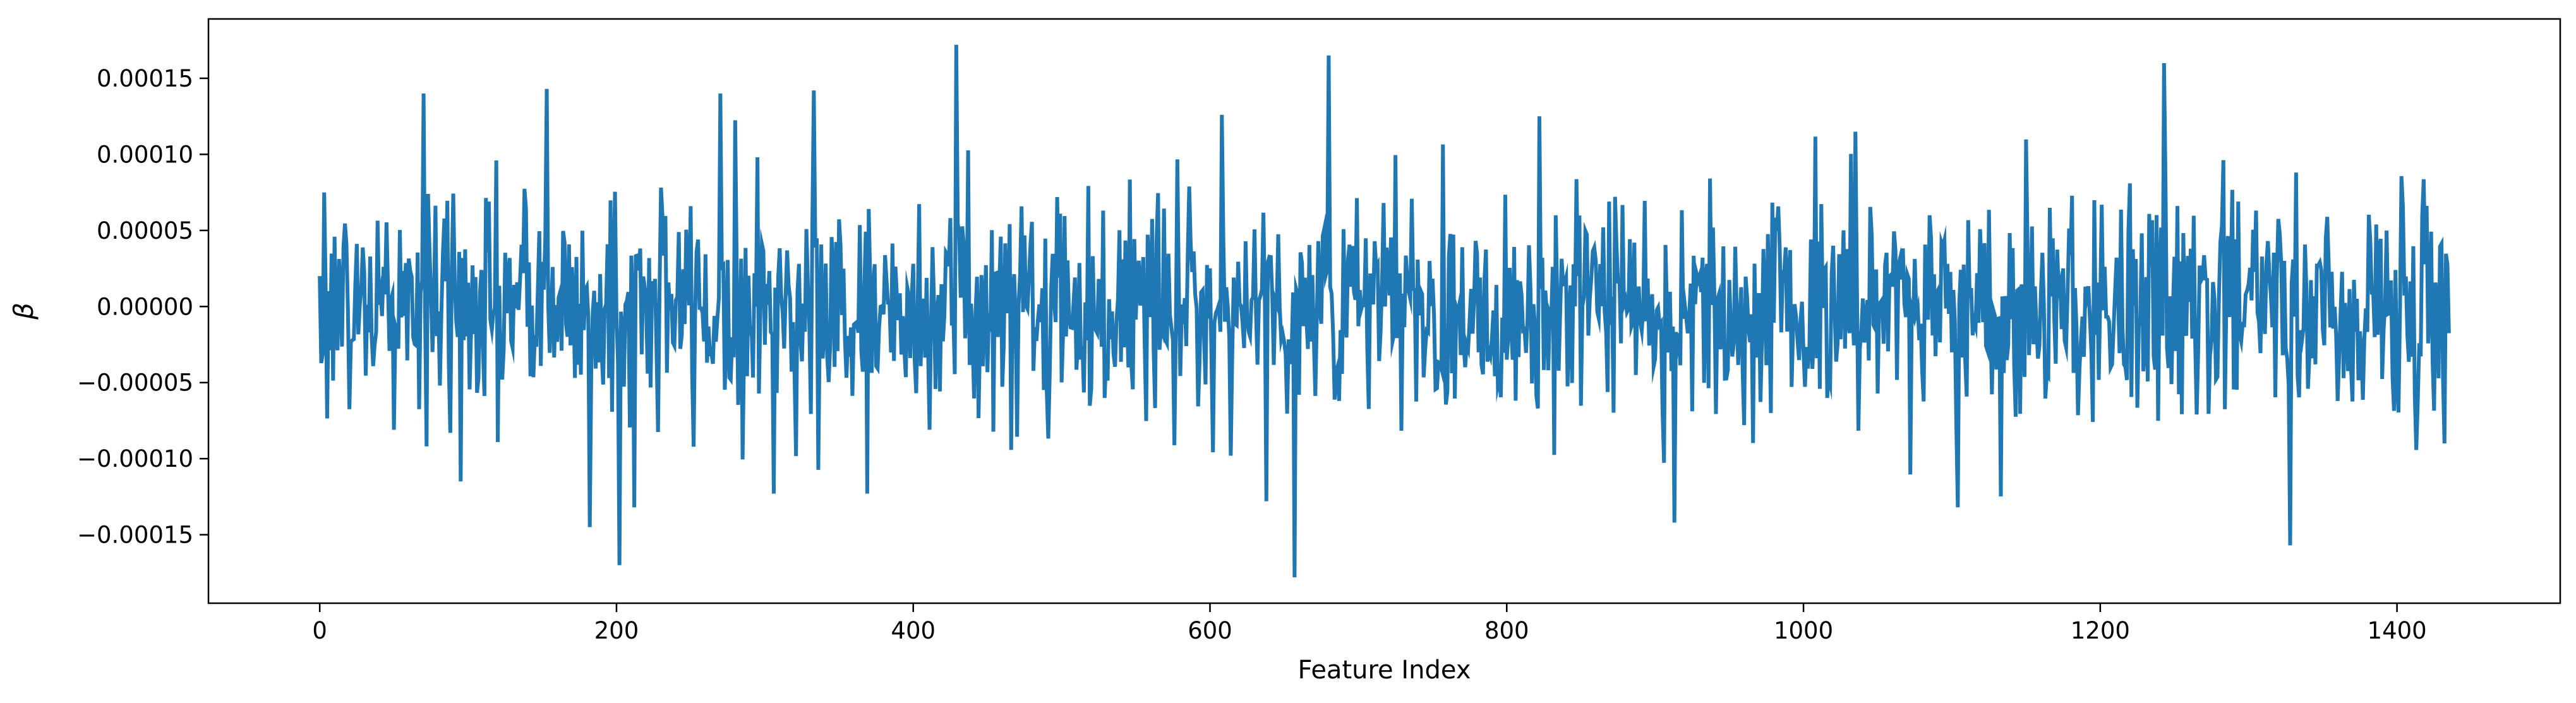  Describe the element at coordinates (319, 630) in the screenshot. I see `x-tick-label: 0` at that location.